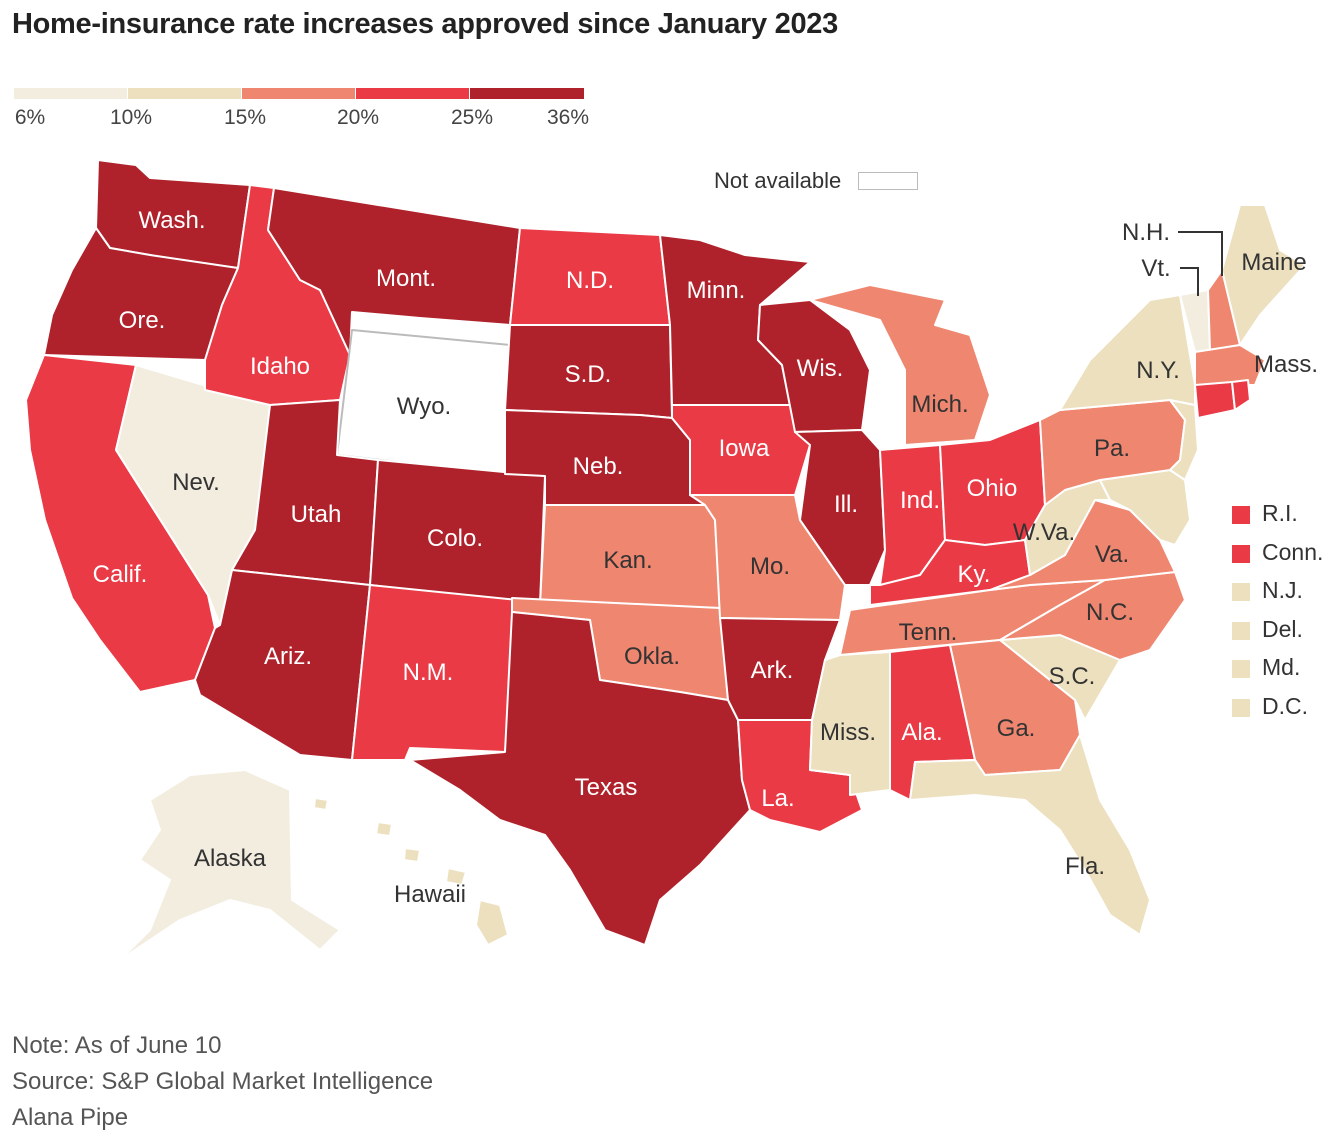  I want to click on label-colo: Colo., so click(455, 538).